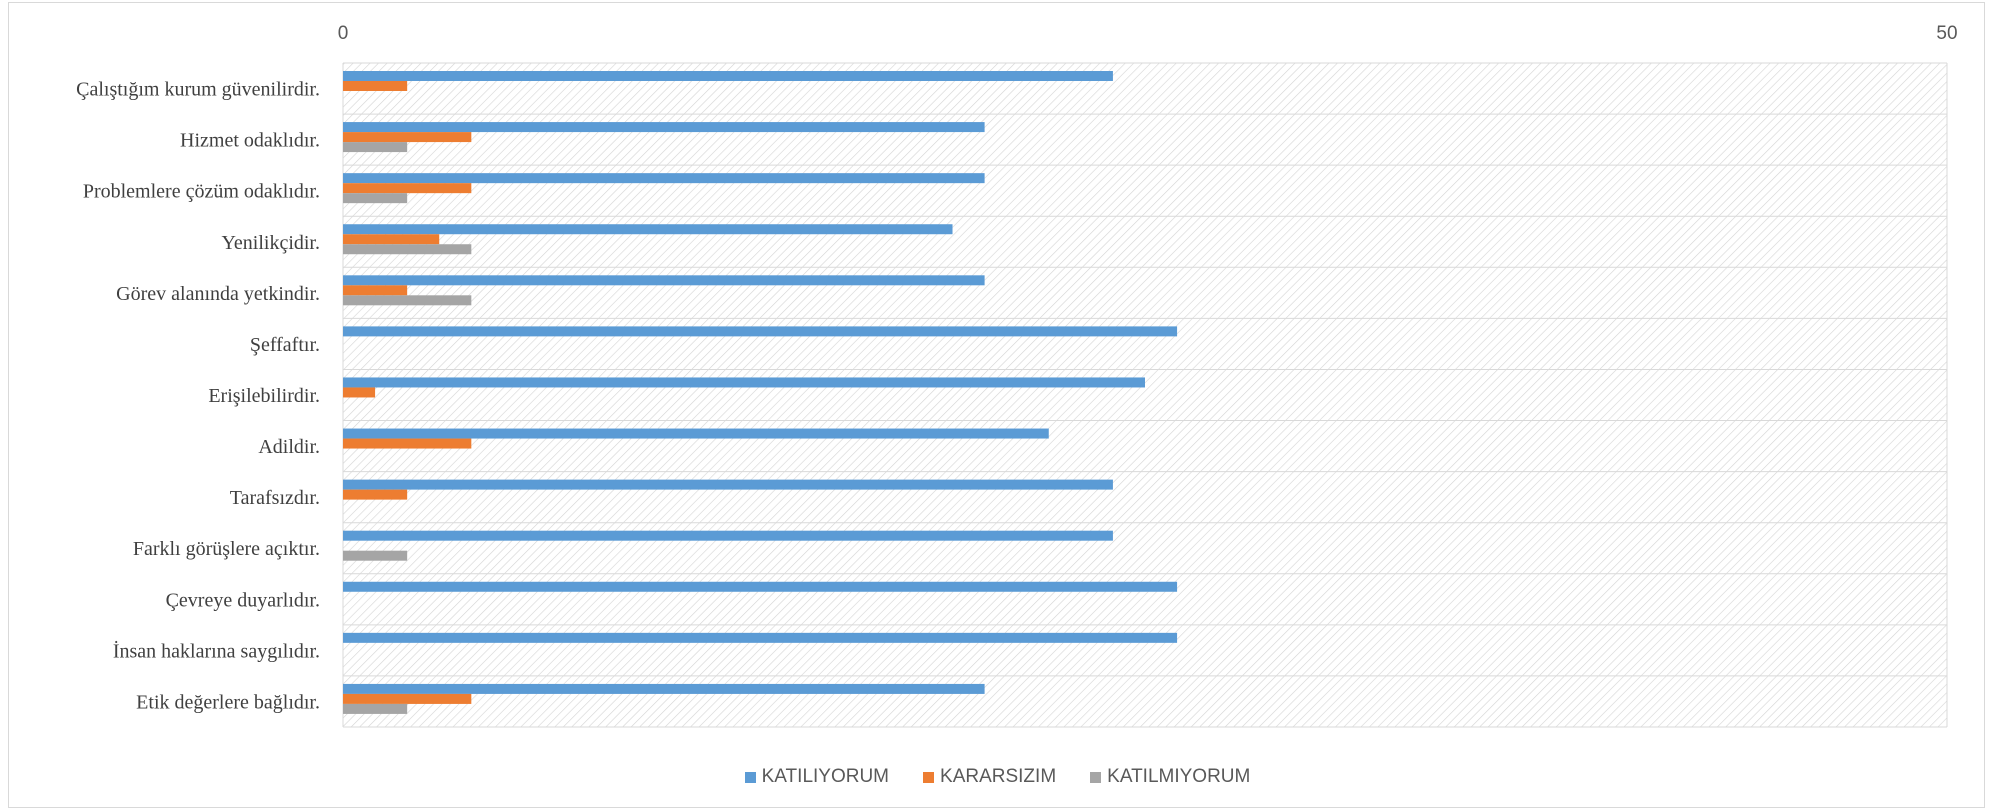 This screenshot has width=1995, height=812. What do you see at coordinates (198, 90) in the screenshot?
I see `category-label: Çalıştığım kurum güvenilirdir.` at bounding box center [198, 90].